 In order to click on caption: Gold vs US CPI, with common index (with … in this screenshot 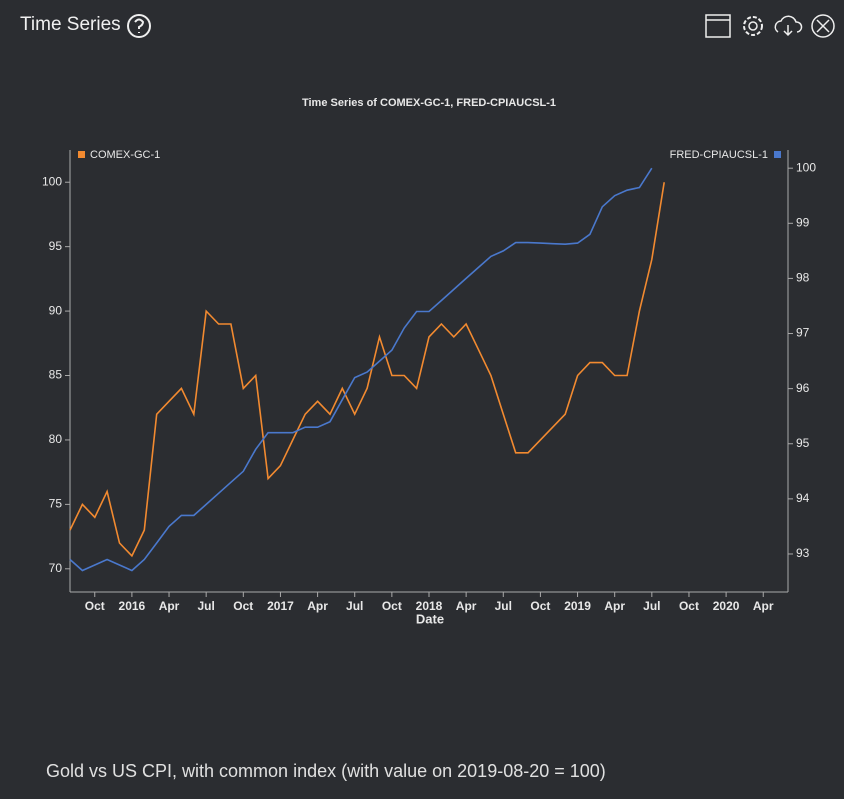, I will do `click(326, 771)`.